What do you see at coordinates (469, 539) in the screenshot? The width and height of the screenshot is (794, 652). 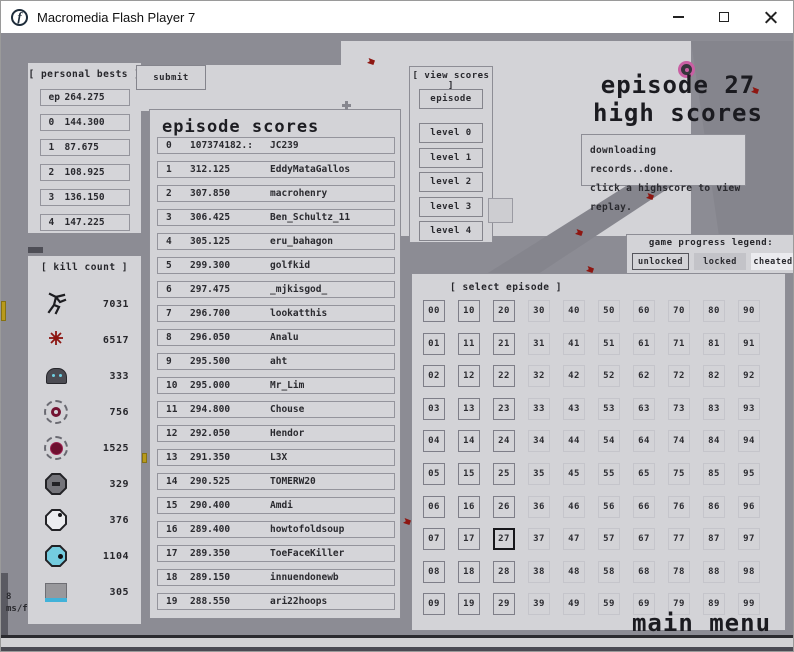 I see `episode-cell-17: 17` at bounding box center [469, 539].